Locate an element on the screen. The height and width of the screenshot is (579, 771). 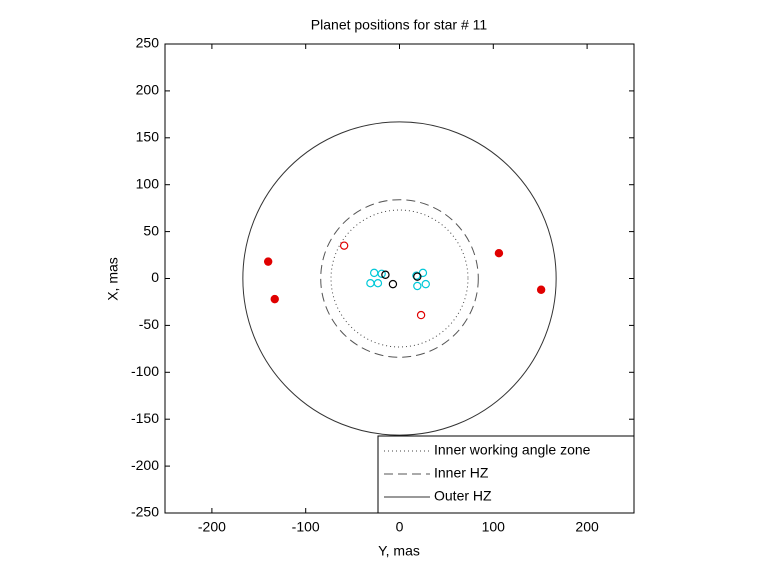
y-tick-label: 0 is located at coordinates (155, 277).